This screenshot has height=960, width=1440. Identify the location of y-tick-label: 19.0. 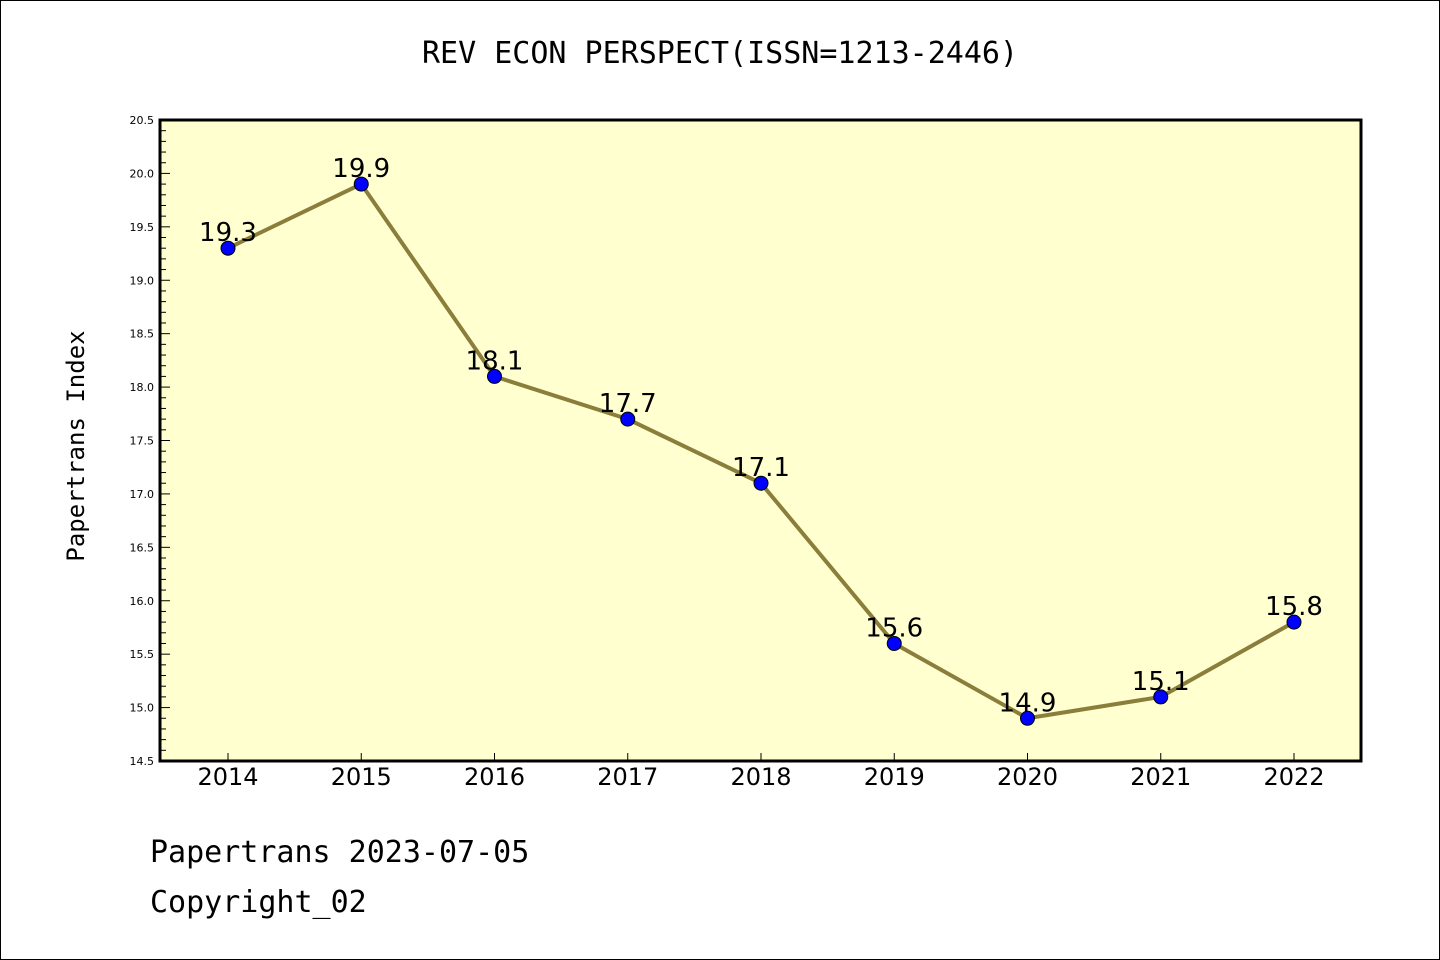
(142, 280).